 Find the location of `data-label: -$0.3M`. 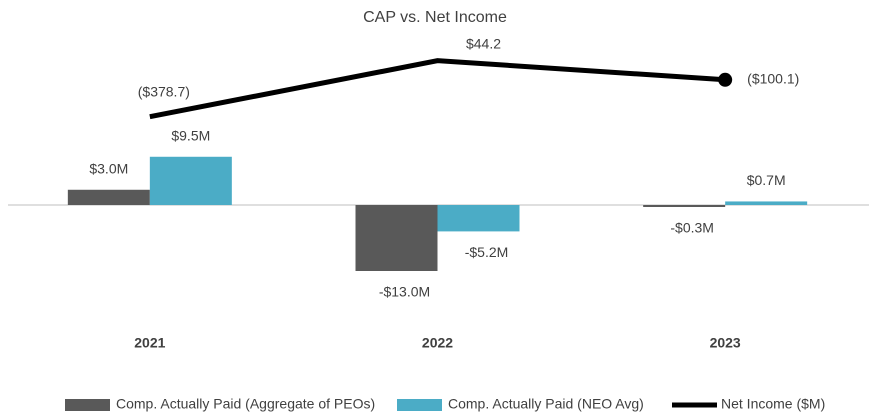

data-label: -$0.3M is located at coordinates (692, 228).